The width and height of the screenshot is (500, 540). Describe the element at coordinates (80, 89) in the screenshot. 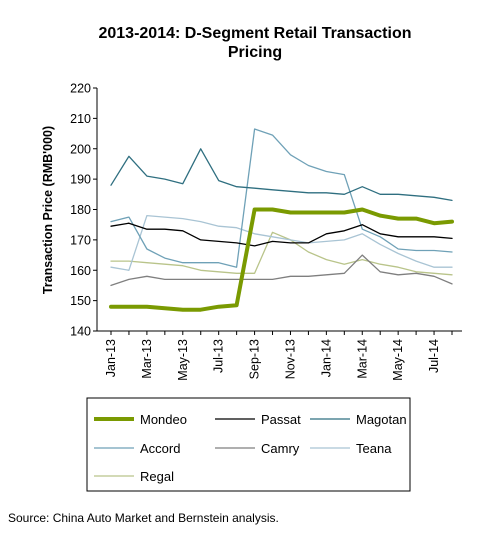

I see `y-tick-label: 220` at that location.